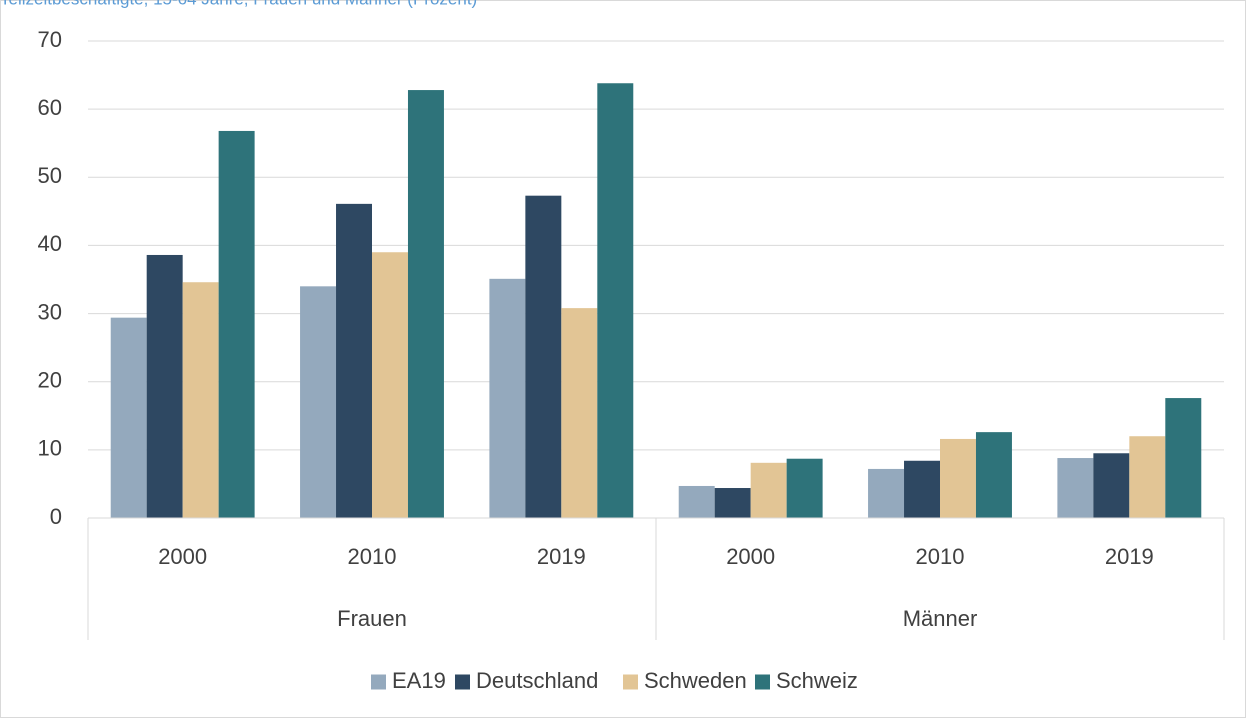 Image resolution: width=1246 pixels, height=718 pixels. What do you see at coordinates (50, 311) in the screenshot?
I see `y-tick-label: 30` at bounding box center [50, 311].